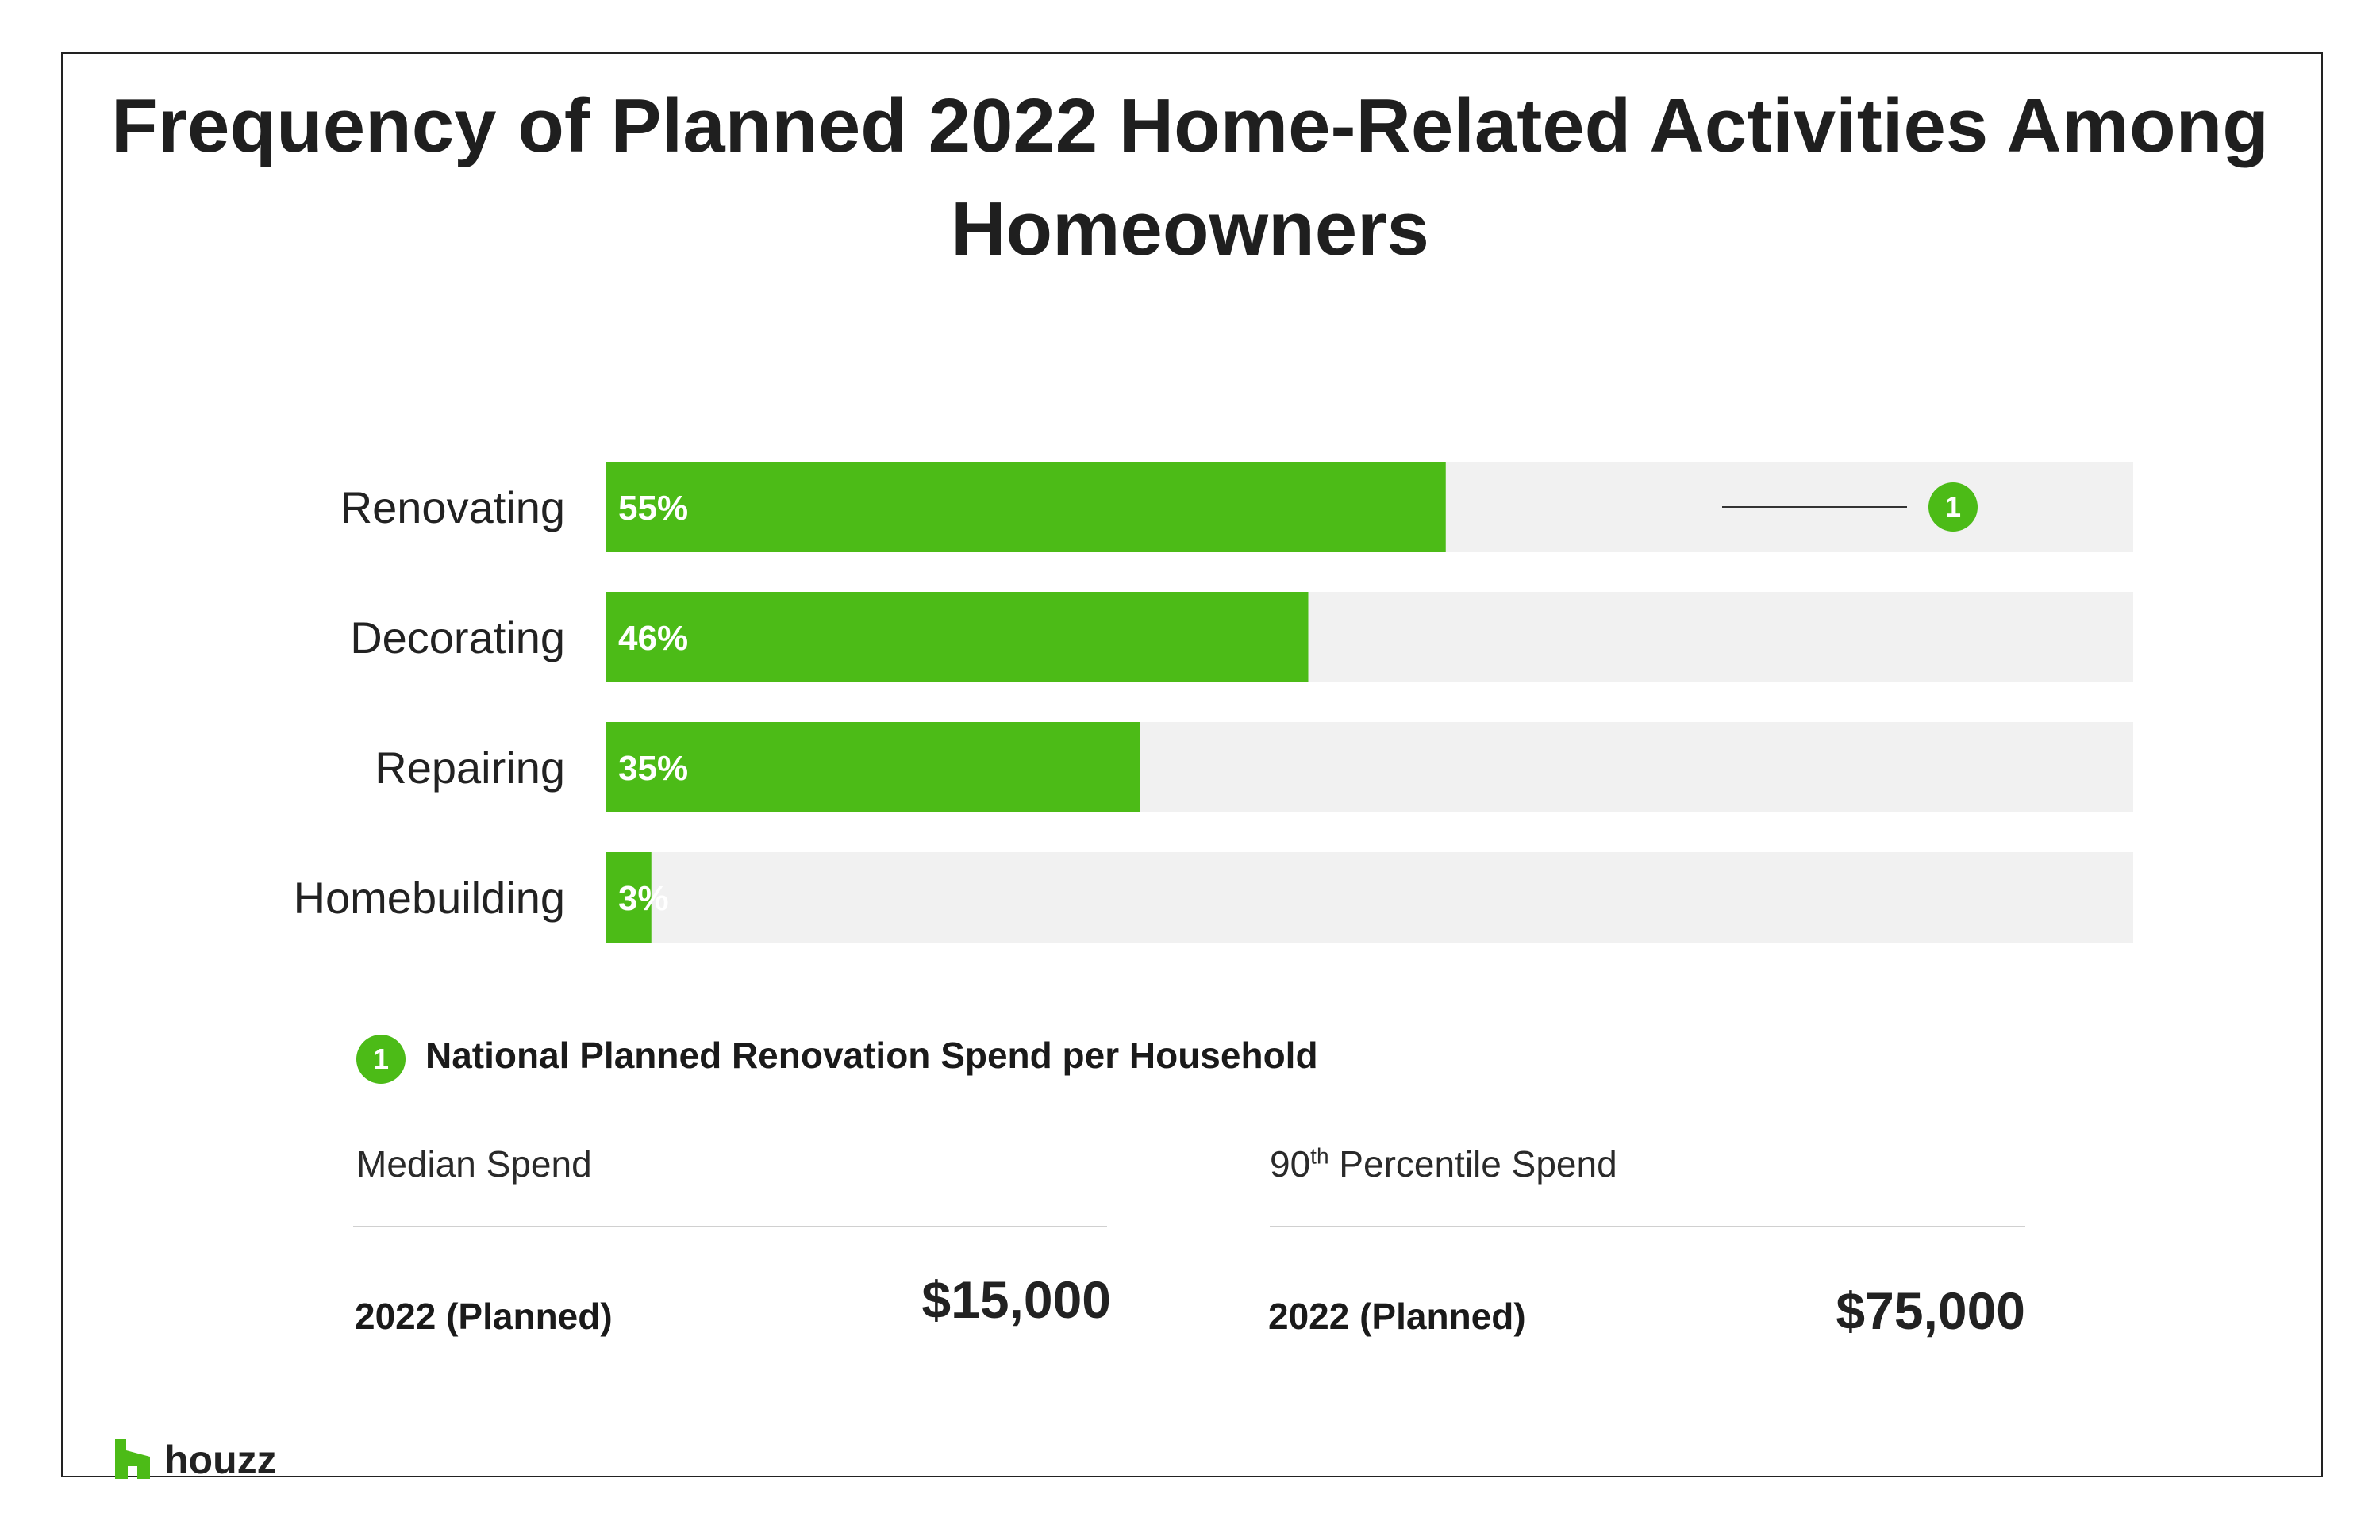 The width and height of the screenshot is (2380, 1540). What do you see at coordinates (484, 1317) in the screenshot?
I see `median-row-label: 2022 (Planned)` at bounding box center [484, 1317].